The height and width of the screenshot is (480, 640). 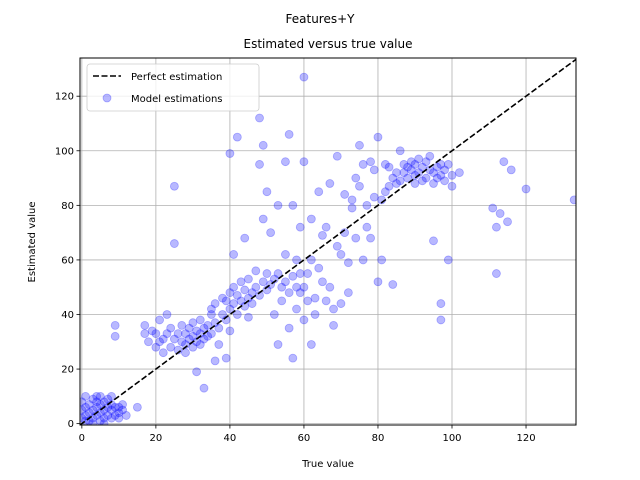 What do you see at coordinates (107, 98) in the screenshot?
I see `legend-marker-swatch` at bounding box center [107, 98].